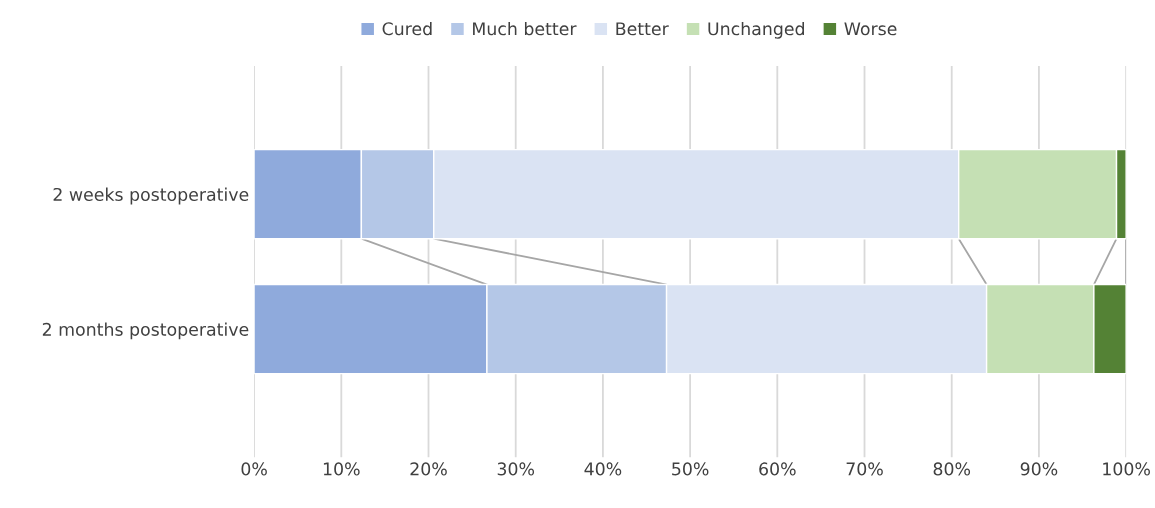 The image size is (1155, 508). I want to click on legend-label: Better, so click(642, 29).